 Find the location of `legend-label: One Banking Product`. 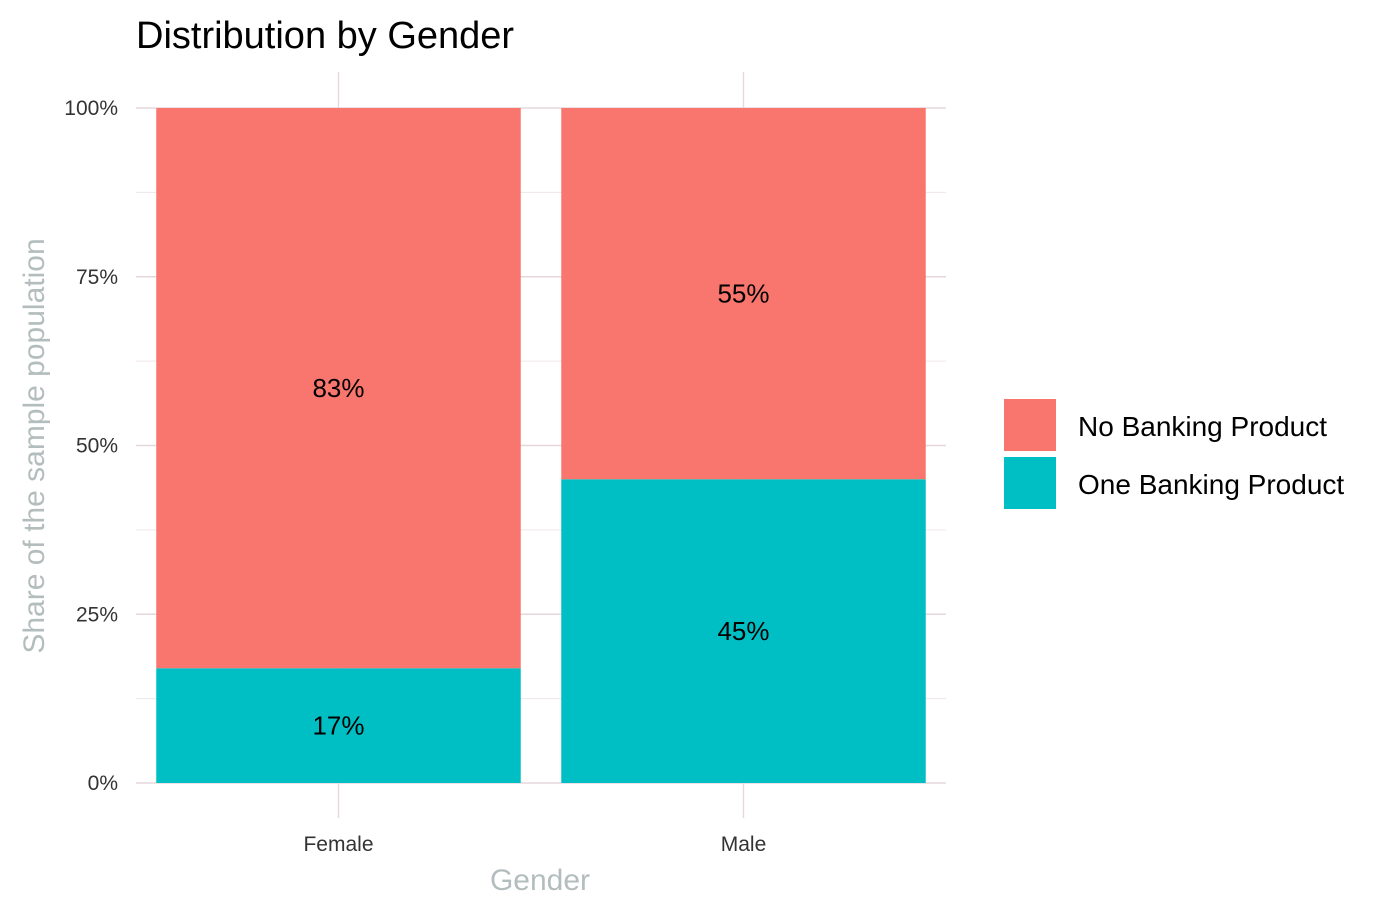

legend-label: One Banking Product is located at coordinates (1211, 484).